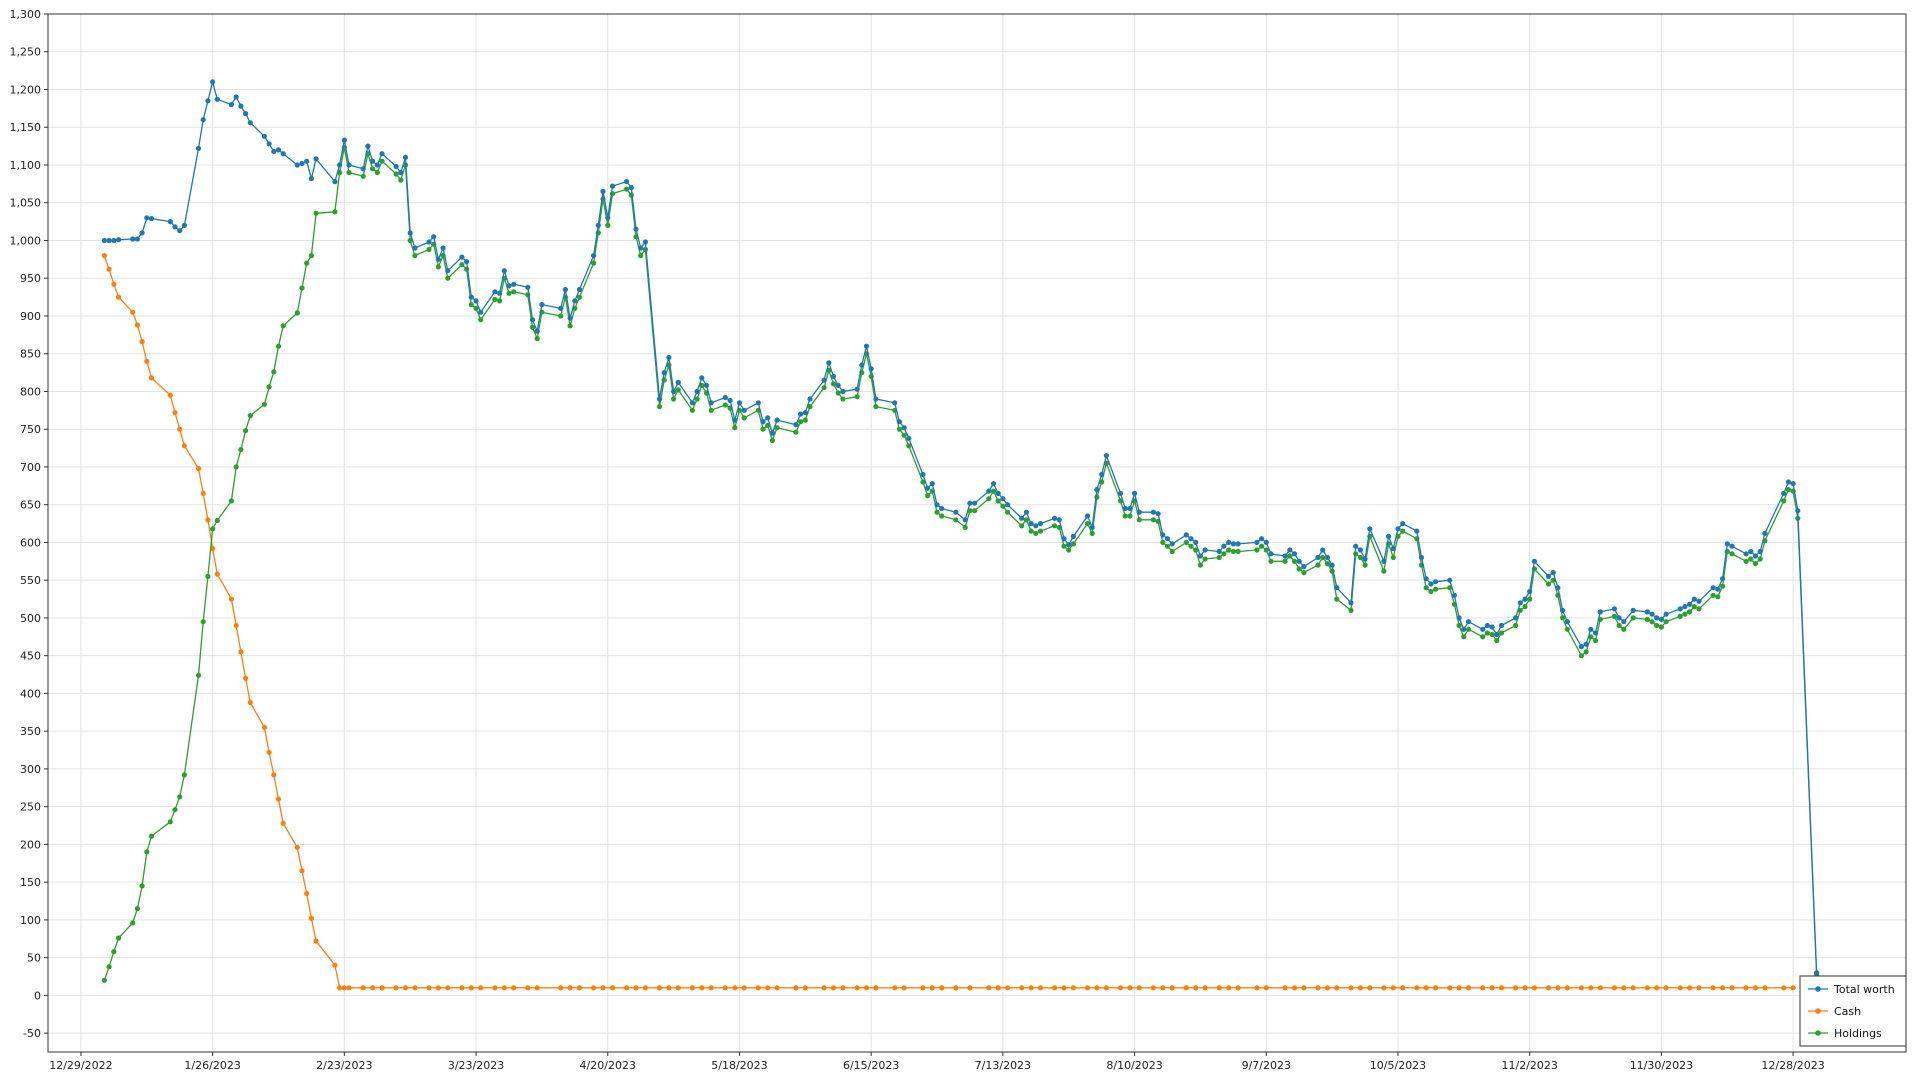 The width and height of the screenshot is (1920, 1080). Describe the element at coordinates (1792, 1065) in the screenshot. I see `x-tick-label: 12/28/2023` at that location.